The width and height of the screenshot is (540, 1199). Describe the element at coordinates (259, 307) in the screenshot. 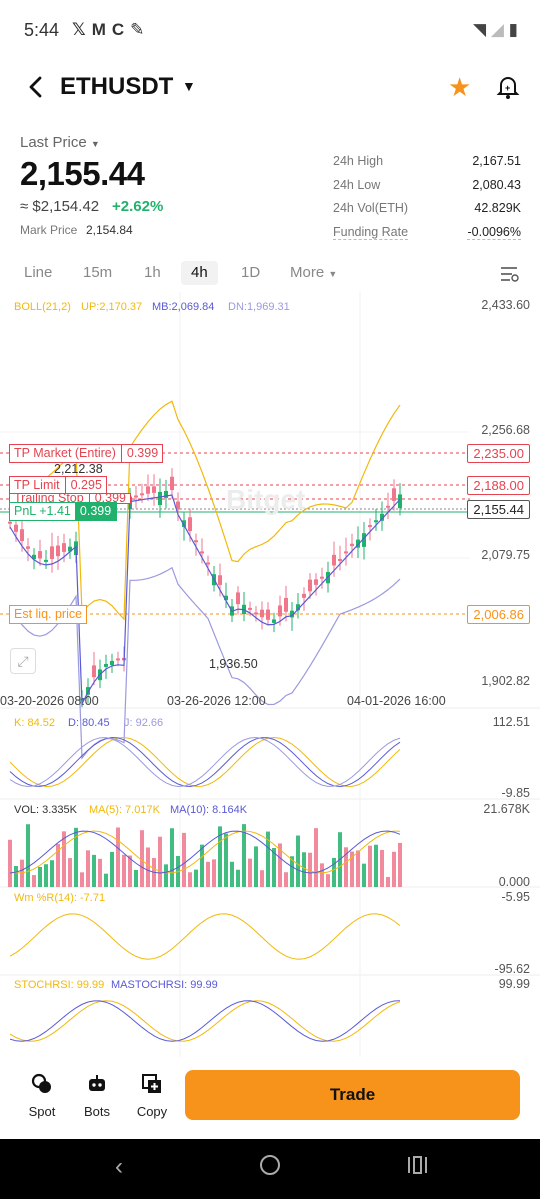

I see `boll-dn: DN:1,969.31` at that location.